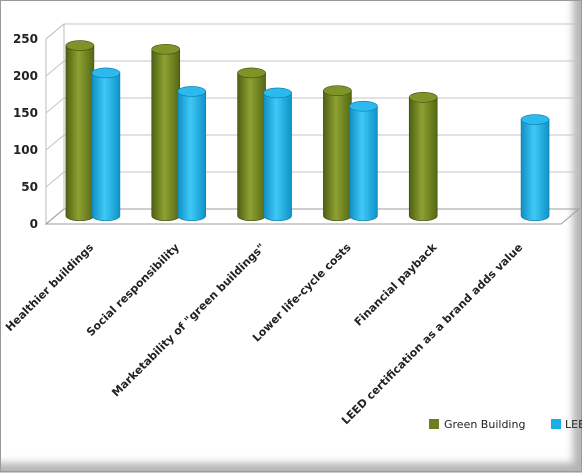 The image size is (582, 473). What do you see at coordinates (556, 424) in the screenshot?
I see `legend-swatch-lee` at bounding box center [556, 424].